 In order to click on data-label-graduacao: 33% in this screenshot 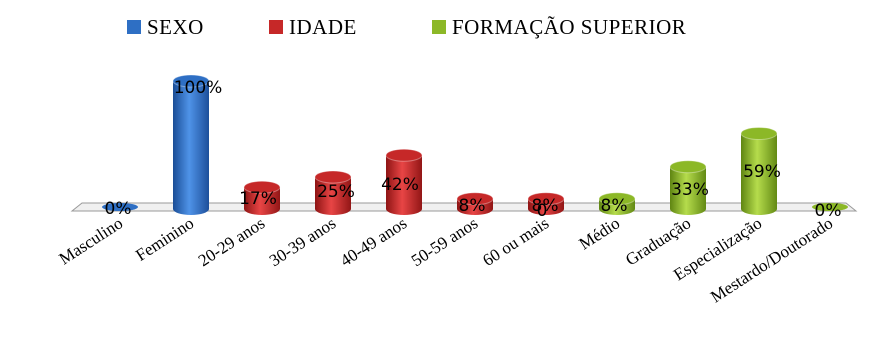, I will do `click(690, 190)`.